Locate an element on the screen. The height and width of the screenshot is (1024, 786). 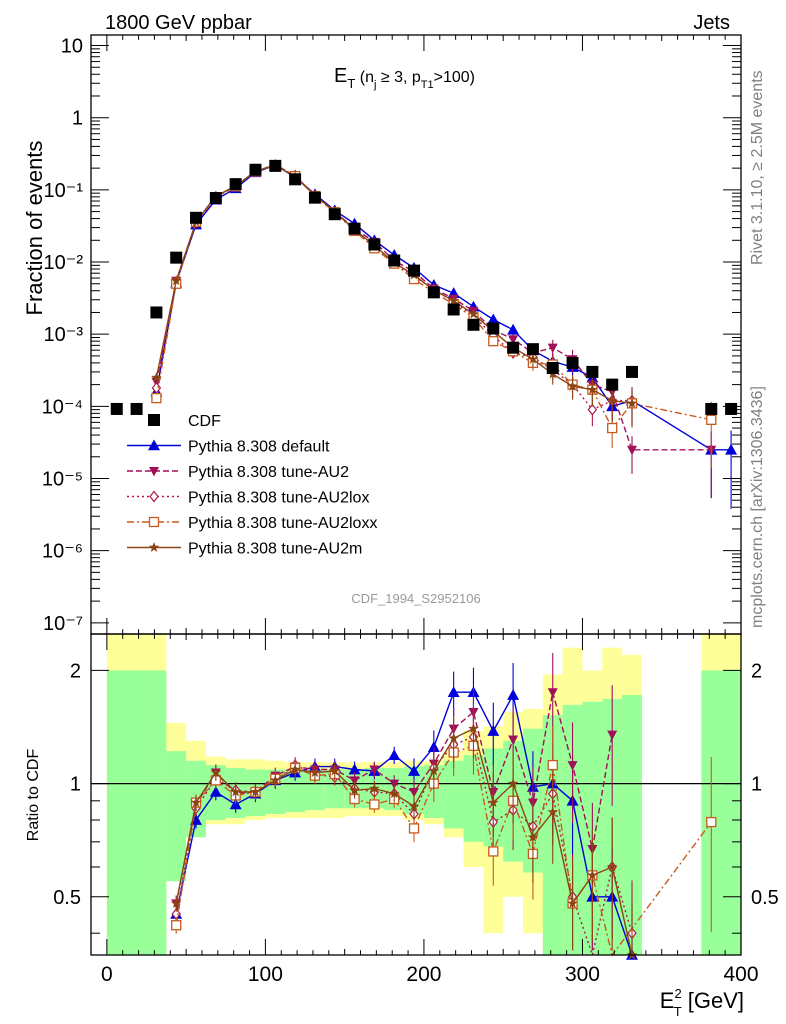
legend-label: Pythia 8.308 tune-AU2 is located at coordinates (268, 472).